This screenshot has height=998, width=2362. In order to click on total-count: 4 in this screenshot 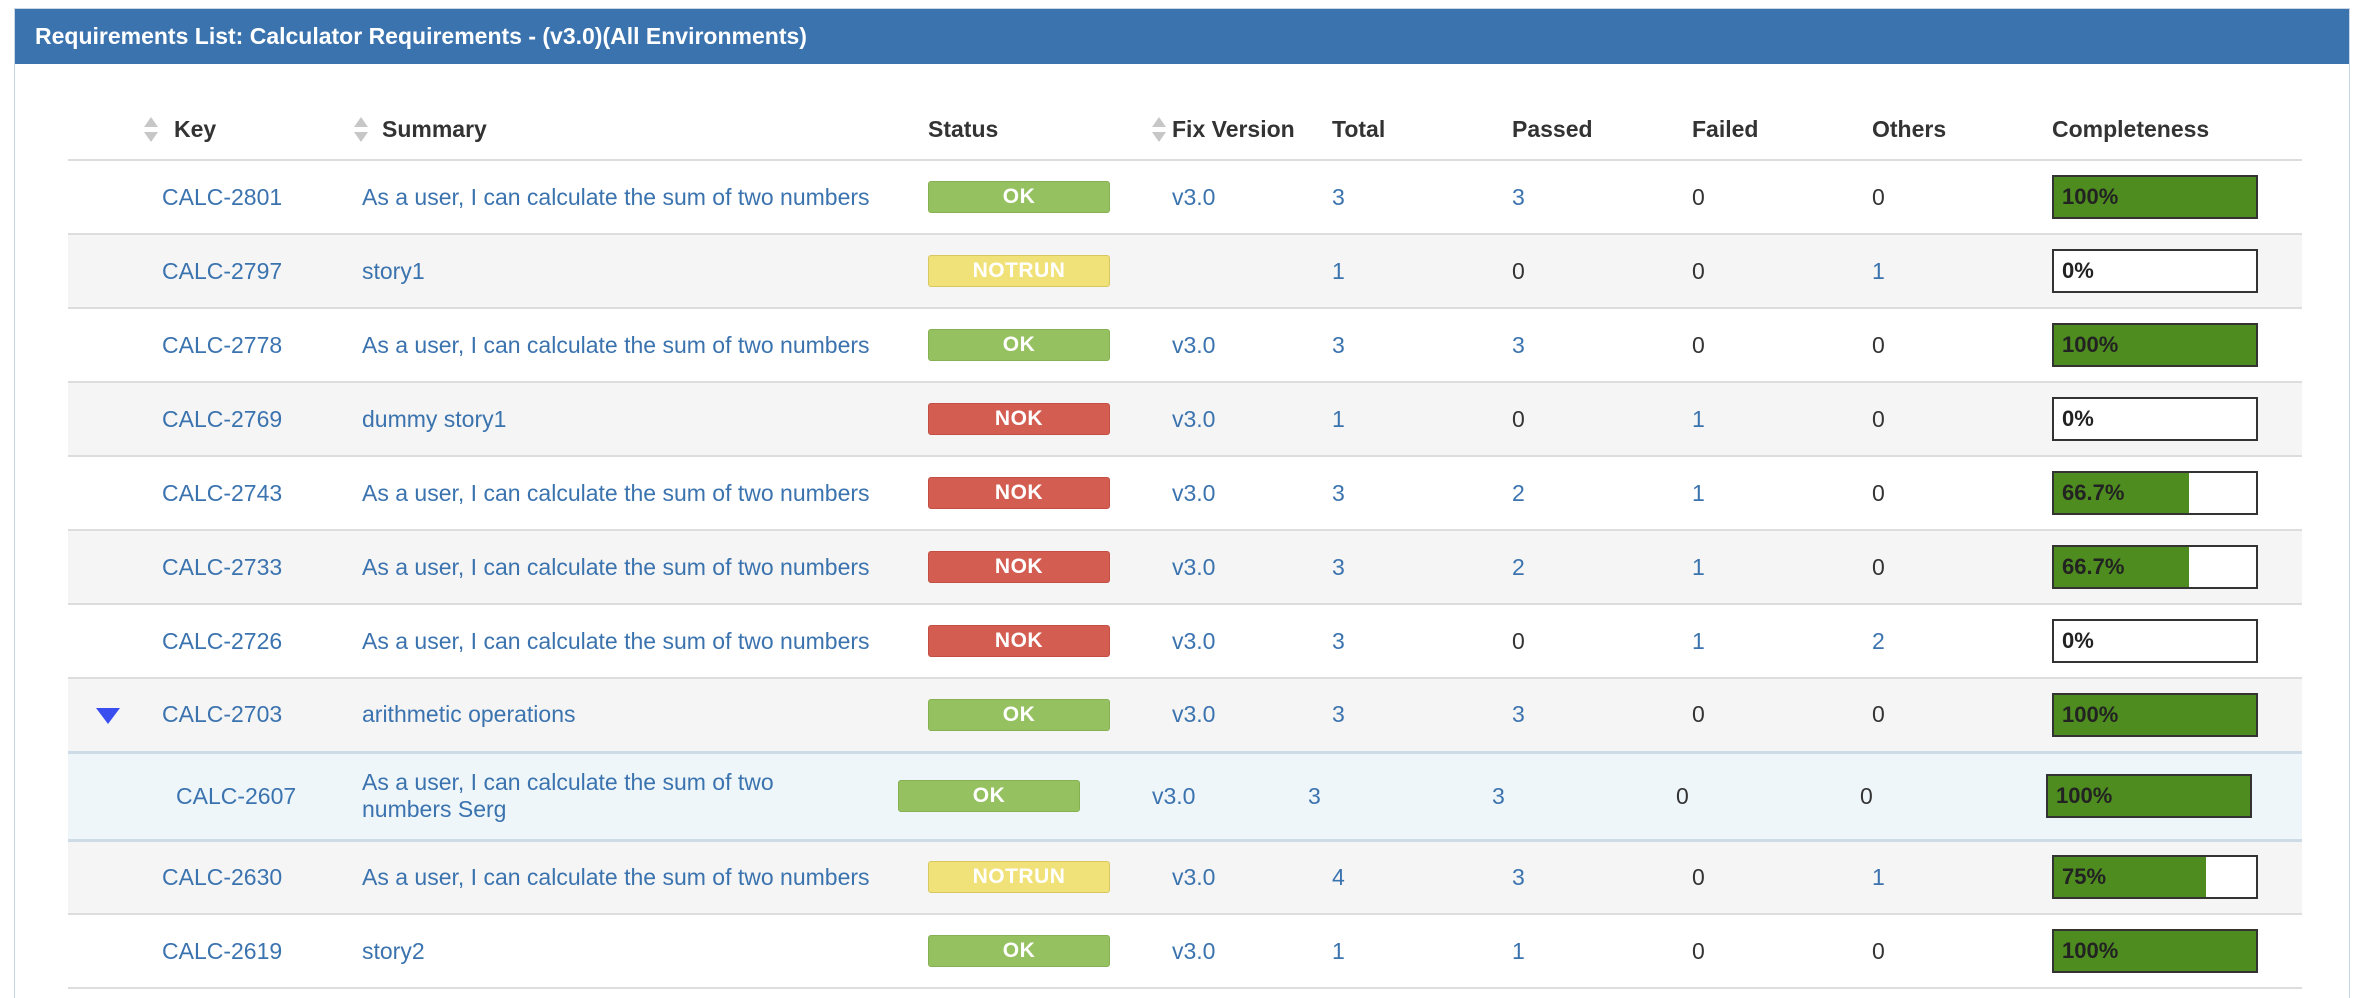, I will do `click(1338, 876)`.